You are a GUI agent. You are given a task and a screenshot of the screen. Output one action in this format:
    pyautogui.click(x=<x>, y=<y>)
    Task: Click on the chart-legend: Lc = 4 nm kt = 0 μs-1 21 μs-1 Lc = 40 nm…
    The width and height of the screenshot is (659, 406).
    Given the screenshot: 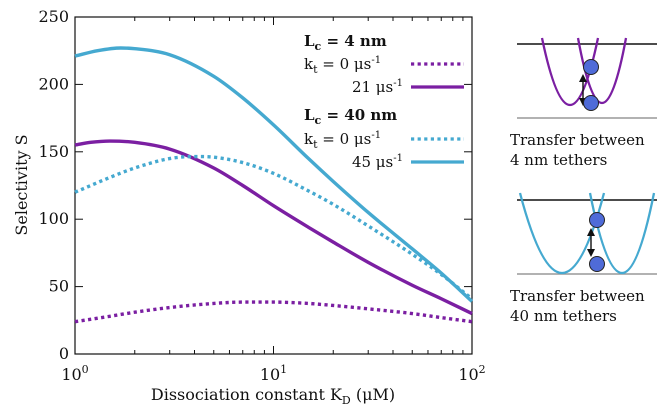 What is the action you would take?
    pyautogui.click(x=384, y=101)
    